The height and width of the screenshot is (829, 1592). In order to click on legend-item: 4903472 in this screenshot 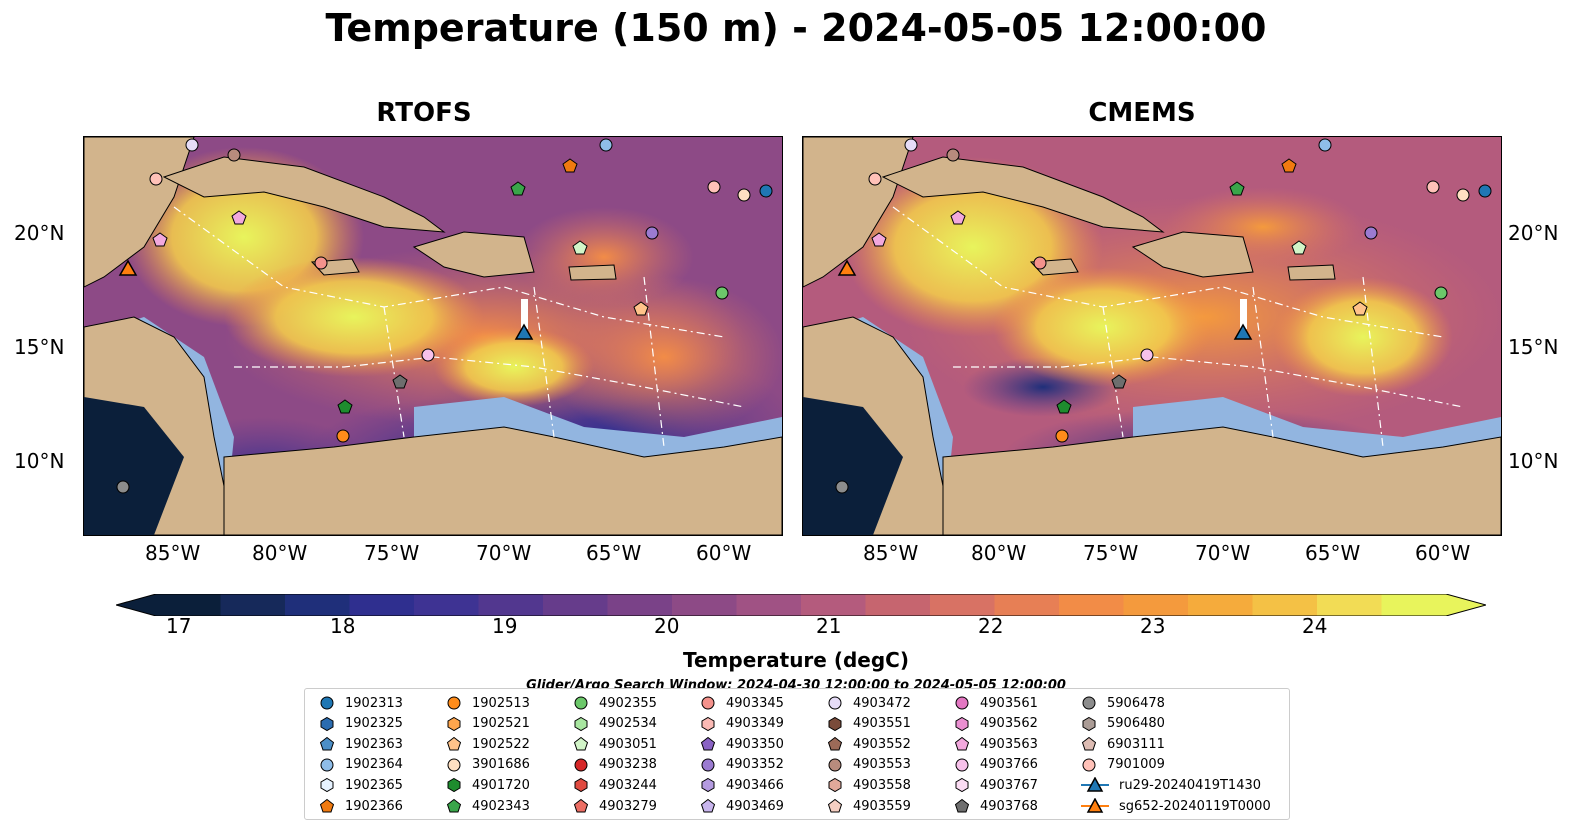, I will do `click(869, 703)`.